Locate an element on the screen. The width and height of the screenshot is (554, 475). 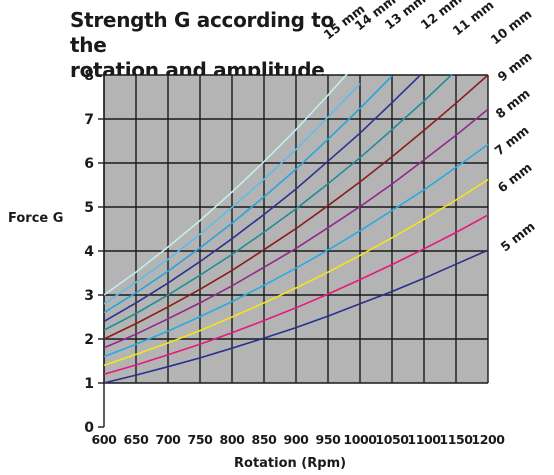
x-tick-label-600: 600 is located at coordinates (105, 439).